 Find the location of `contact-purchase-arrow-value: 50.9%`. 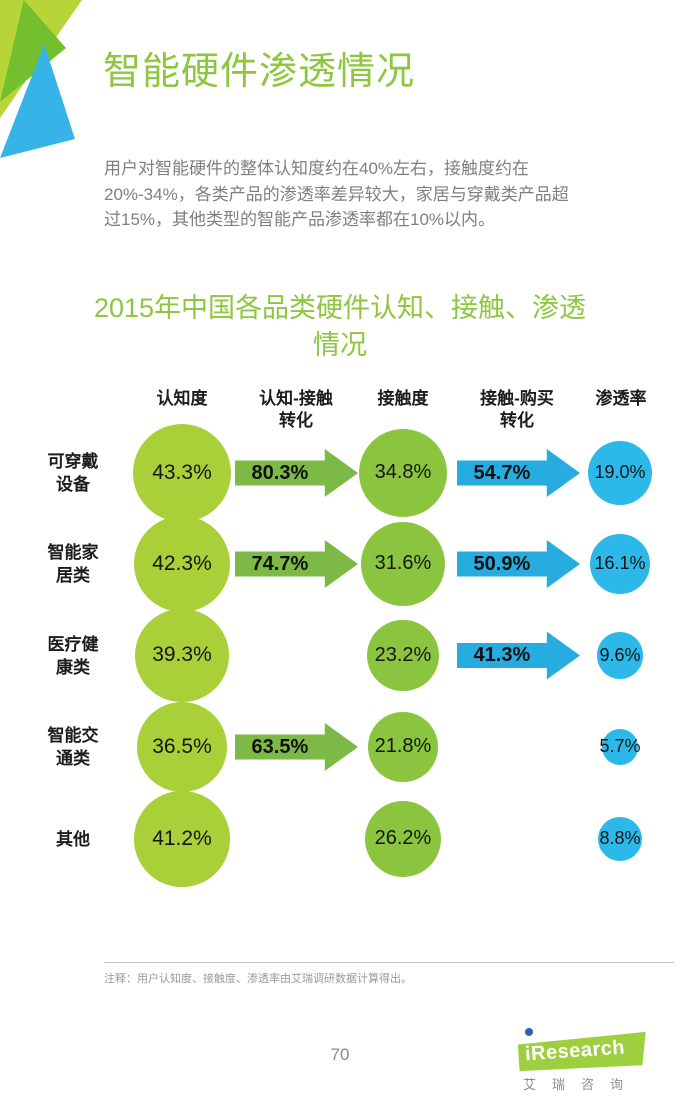

contact-purchase-arrow-value: 50.9% is located at coordinates (502, 563).